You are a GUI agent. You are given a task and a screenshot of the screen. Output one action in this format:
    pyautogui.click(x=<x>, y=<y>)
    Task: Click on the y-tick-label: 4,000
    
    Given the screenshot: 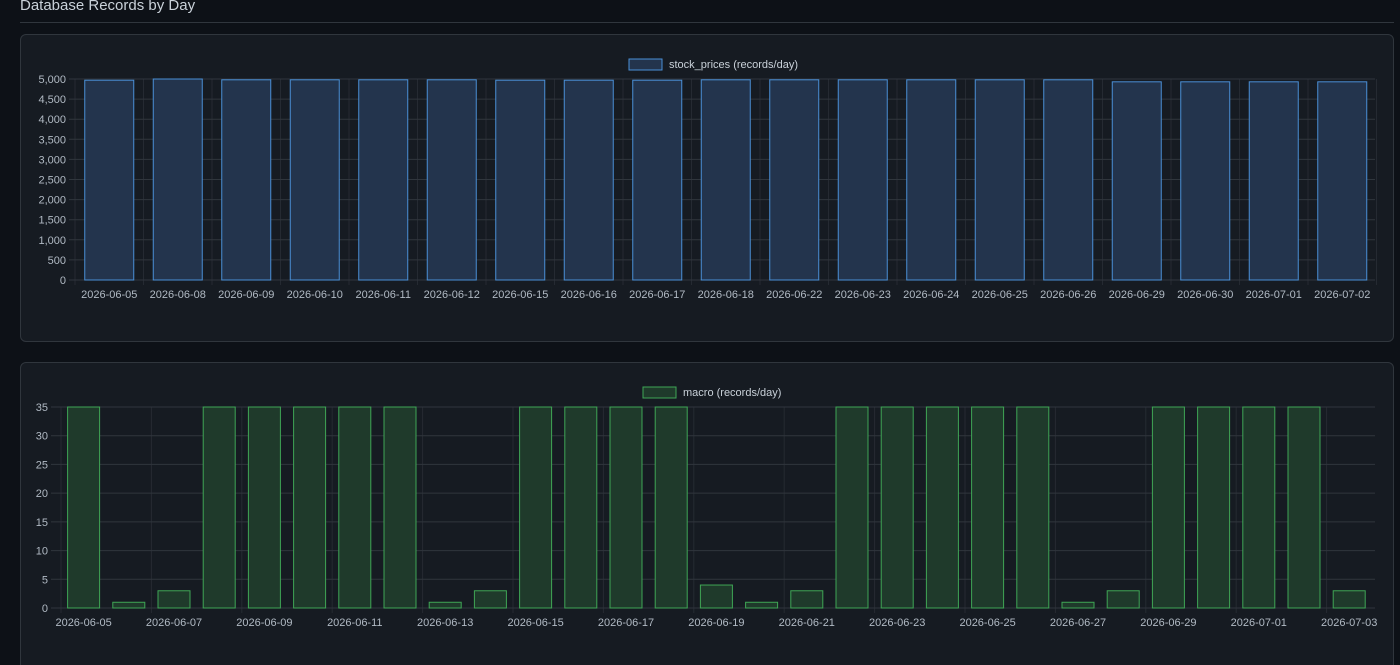 What is the action you would take?
    pyautogui.click(x=52, y=120)
    